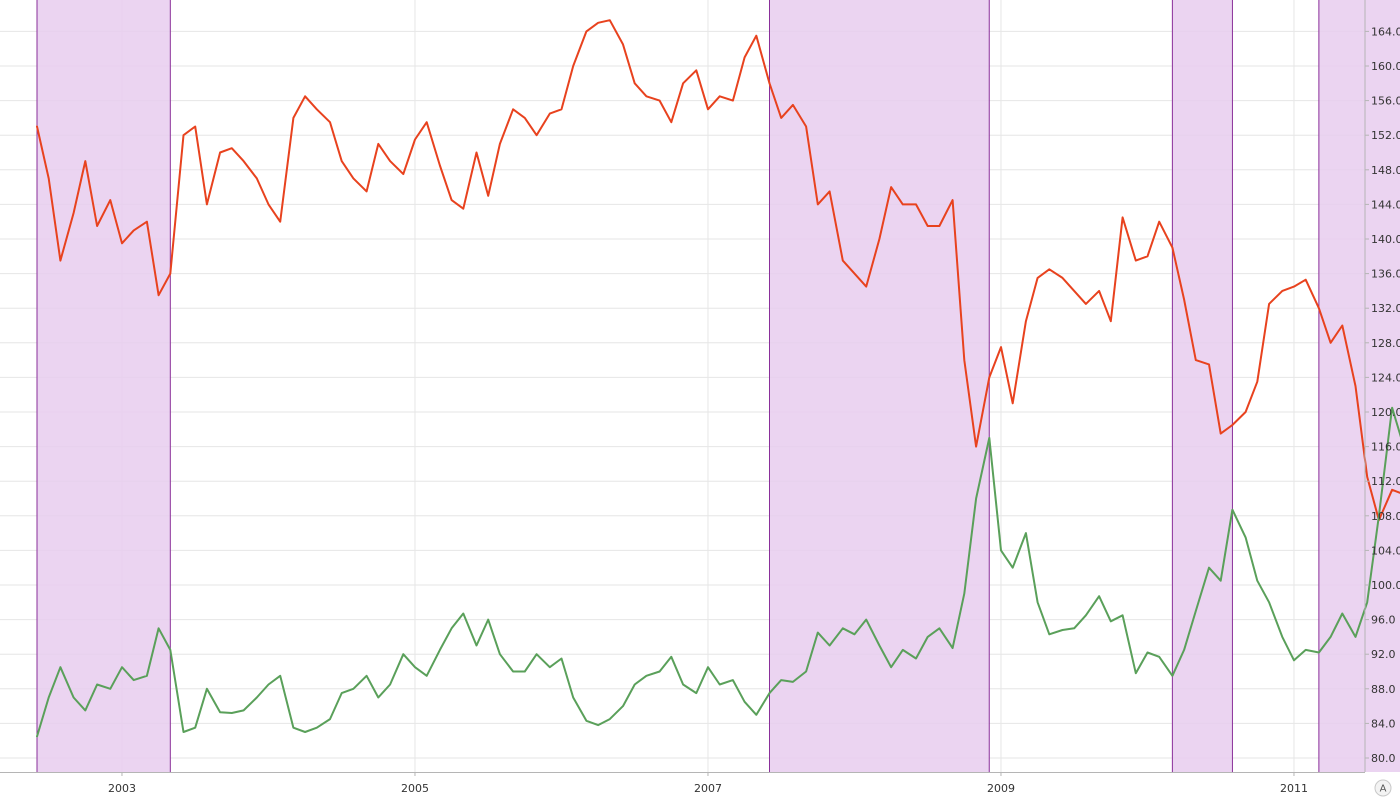 This screenshot has height=804, width=1400. Describe the element at coordinates (1385, 170) in the screenshot. I see `y-tick-label: 148.0` at that location.